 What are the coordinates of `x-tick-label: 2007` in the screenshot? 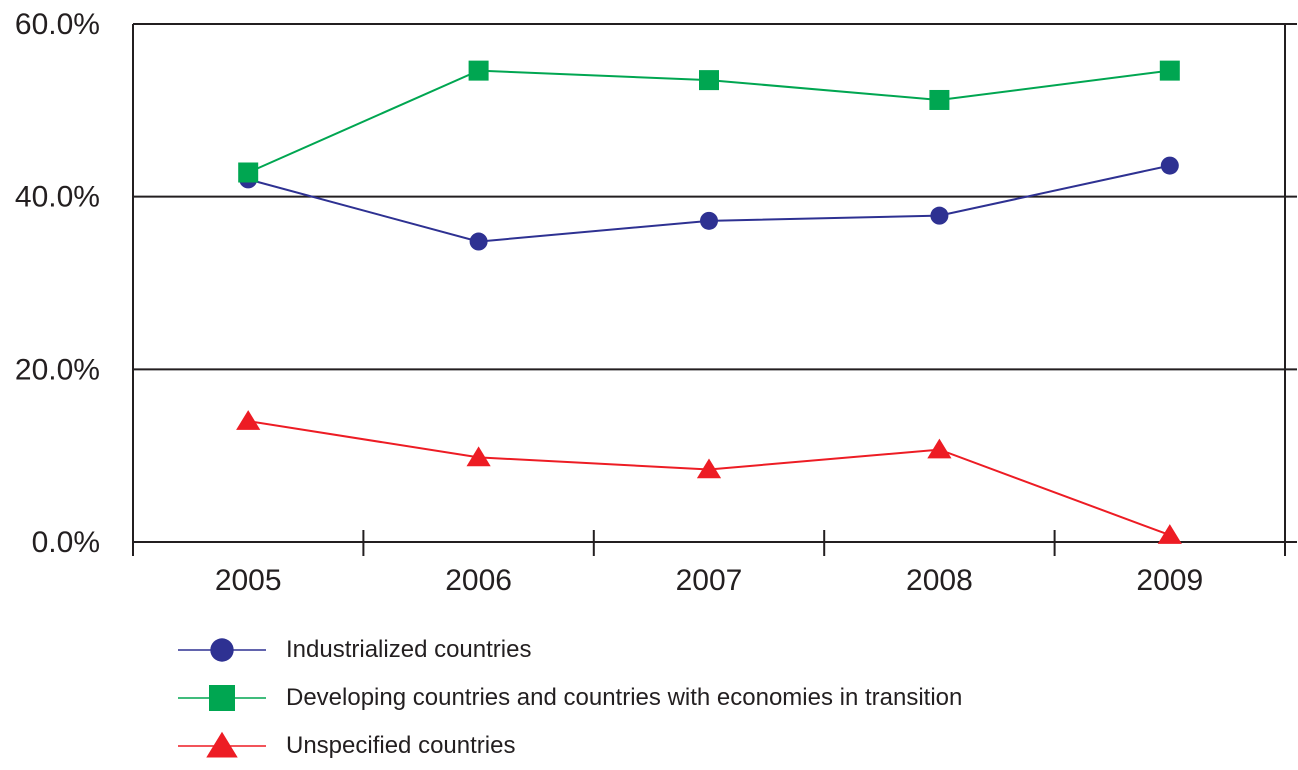 It's located at (709, 580).